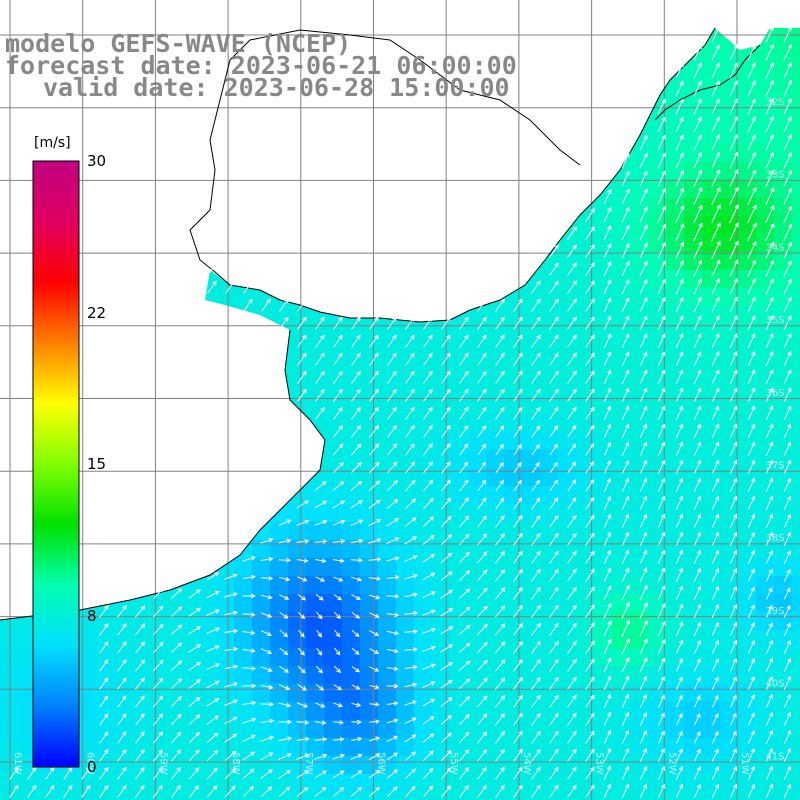  What do you see at coordinates (599, 763) in the screenshot?
I see `lon-label: 53W` at bounding box center [599, 763].